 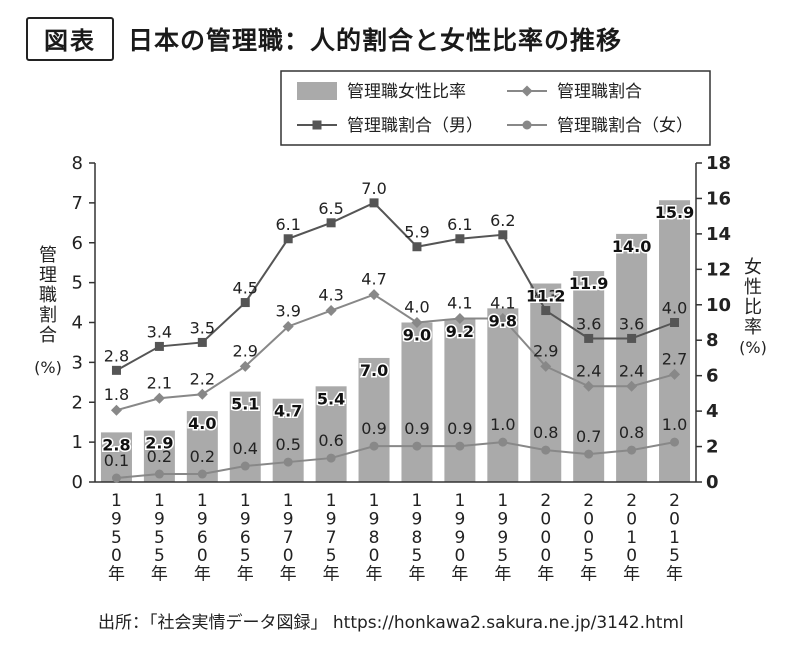 I want to click on left-axis-unit: (%), so click(x=48, y=367).